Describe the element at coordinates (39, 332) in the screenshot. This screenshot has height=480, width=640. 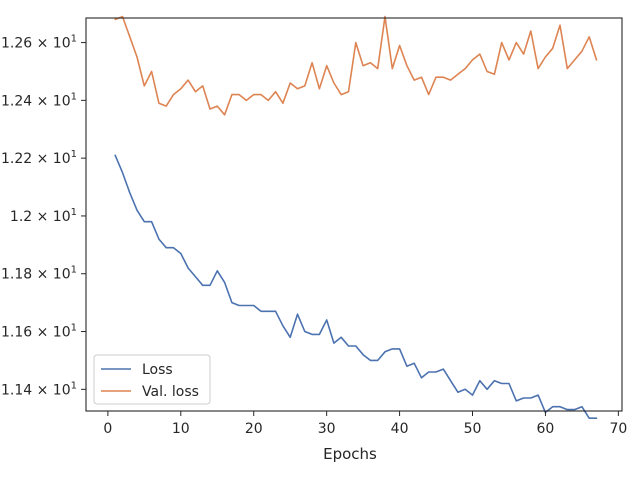
I see `y-tick-label: 1.16 × 10¹` at that location.